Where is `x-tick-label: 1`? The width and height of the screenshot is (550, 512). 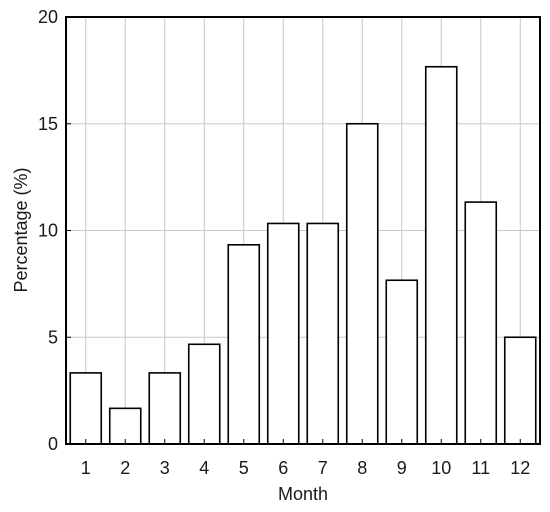
x-tick-label: 1 is located at coordinates (86, 468).